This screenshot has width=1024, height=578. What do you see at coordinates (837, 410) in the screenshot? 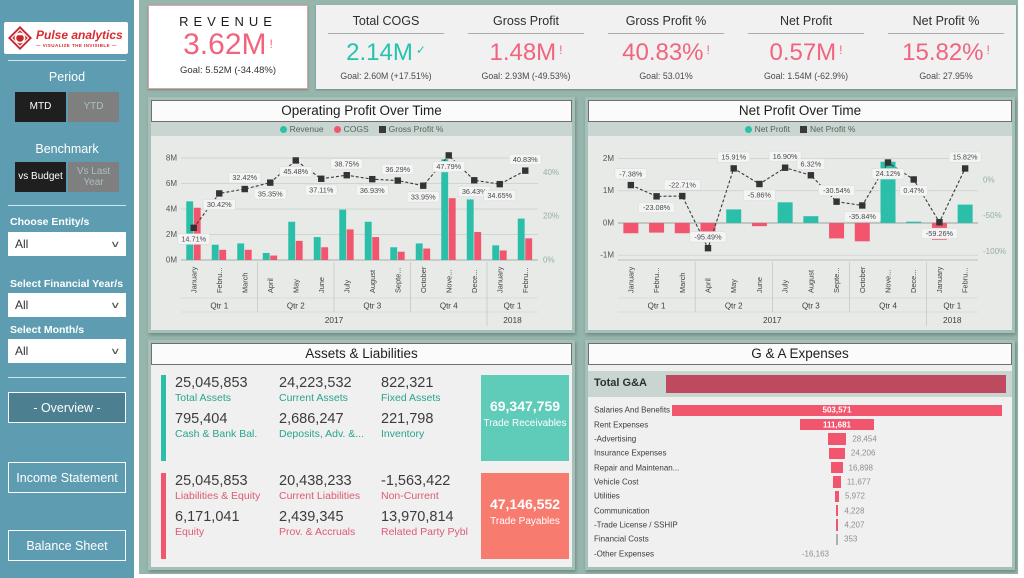
I see `ga-bar: 503,571` at bounding box center [837, 410].